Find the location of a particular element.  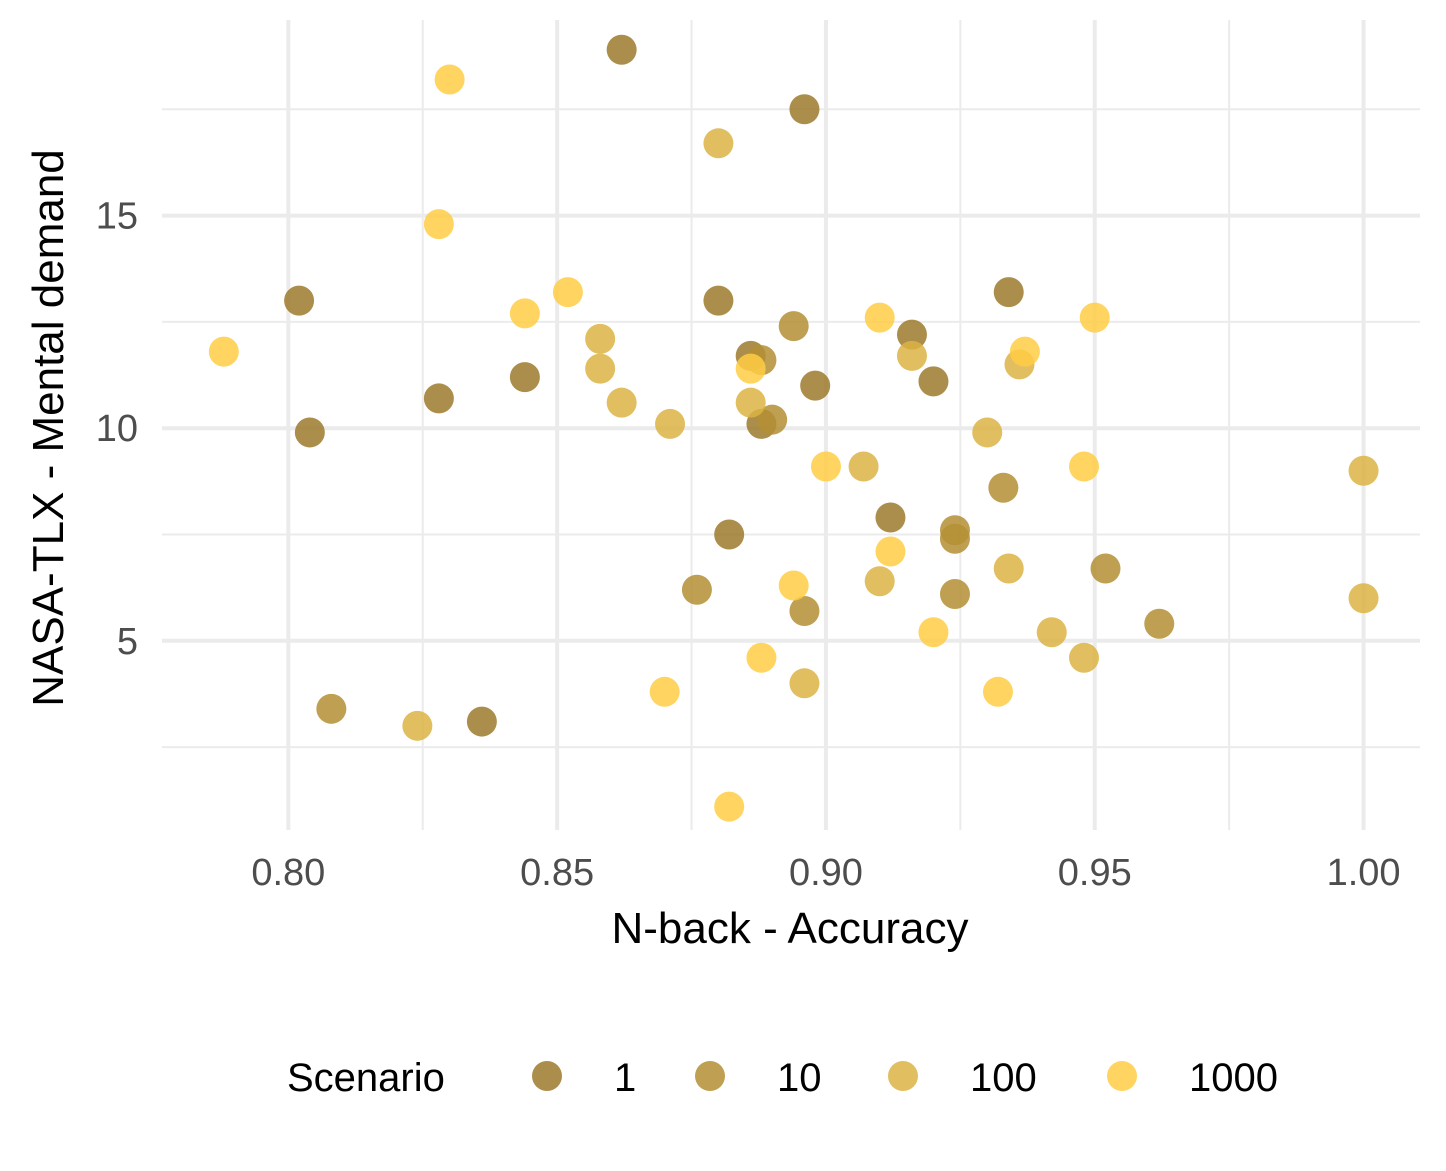

y-tick-label: 15 is located at coordinates (117, 217).